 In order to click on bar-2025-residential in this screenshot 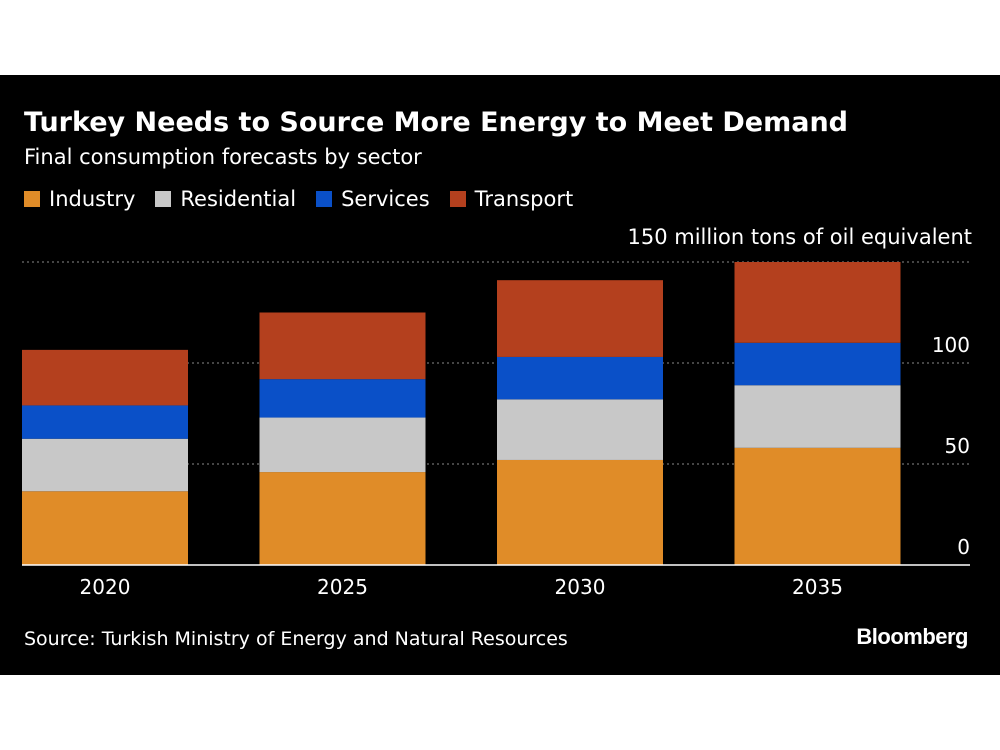, I will do `click(342, 445)`.